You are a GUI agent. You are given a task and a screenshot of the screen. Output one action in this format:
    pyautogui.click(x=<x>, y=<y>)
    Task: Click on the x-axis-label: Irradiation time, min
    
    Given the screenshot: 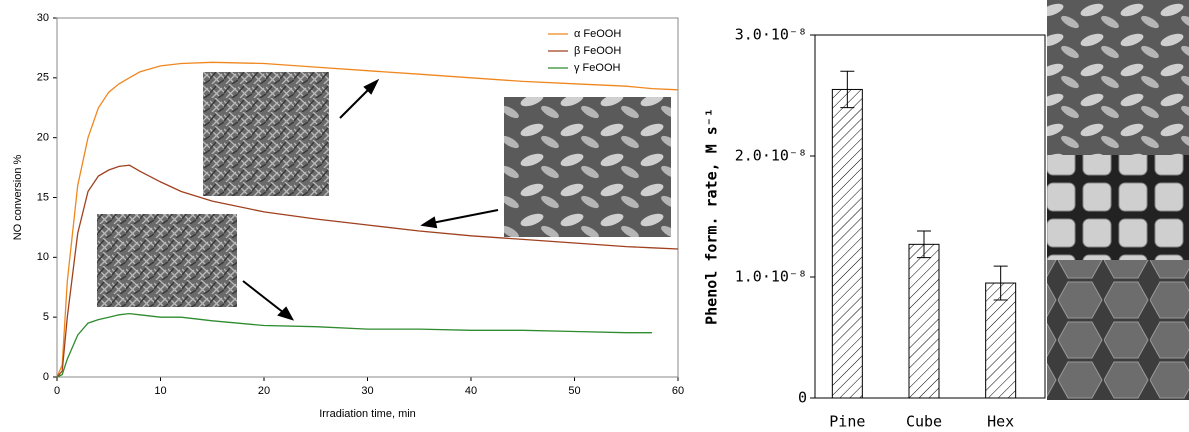 What is the action you would take?
    pyautogui.click(x=367, y=414)
    